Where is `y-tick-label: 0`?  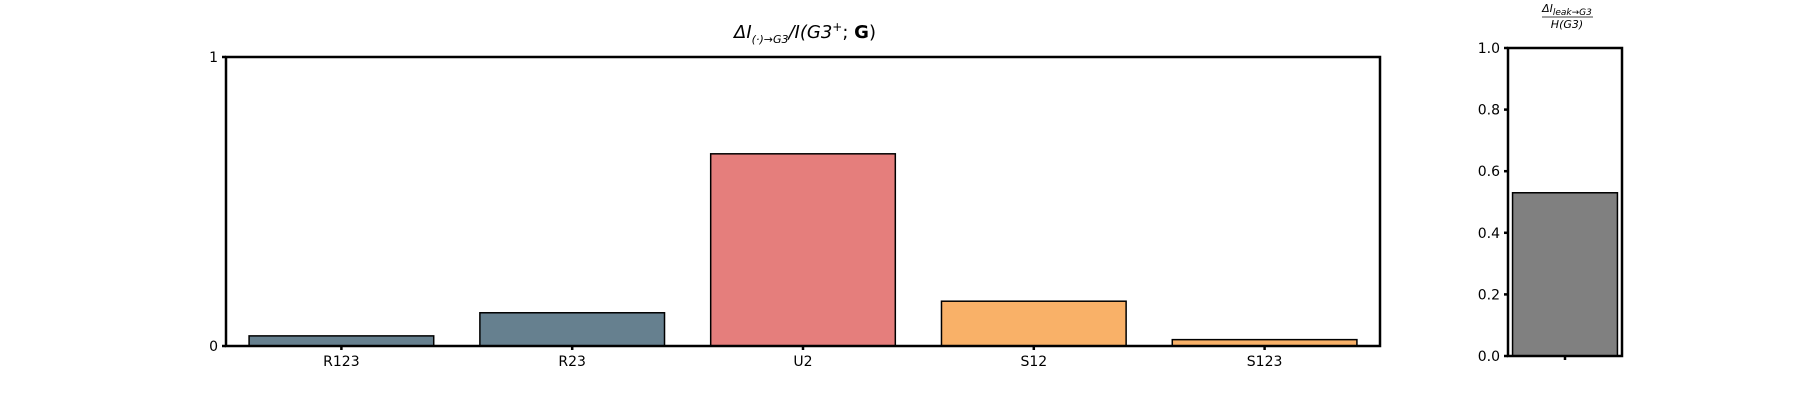
y-tick-label: 0 is located at coordinates (213, 347).